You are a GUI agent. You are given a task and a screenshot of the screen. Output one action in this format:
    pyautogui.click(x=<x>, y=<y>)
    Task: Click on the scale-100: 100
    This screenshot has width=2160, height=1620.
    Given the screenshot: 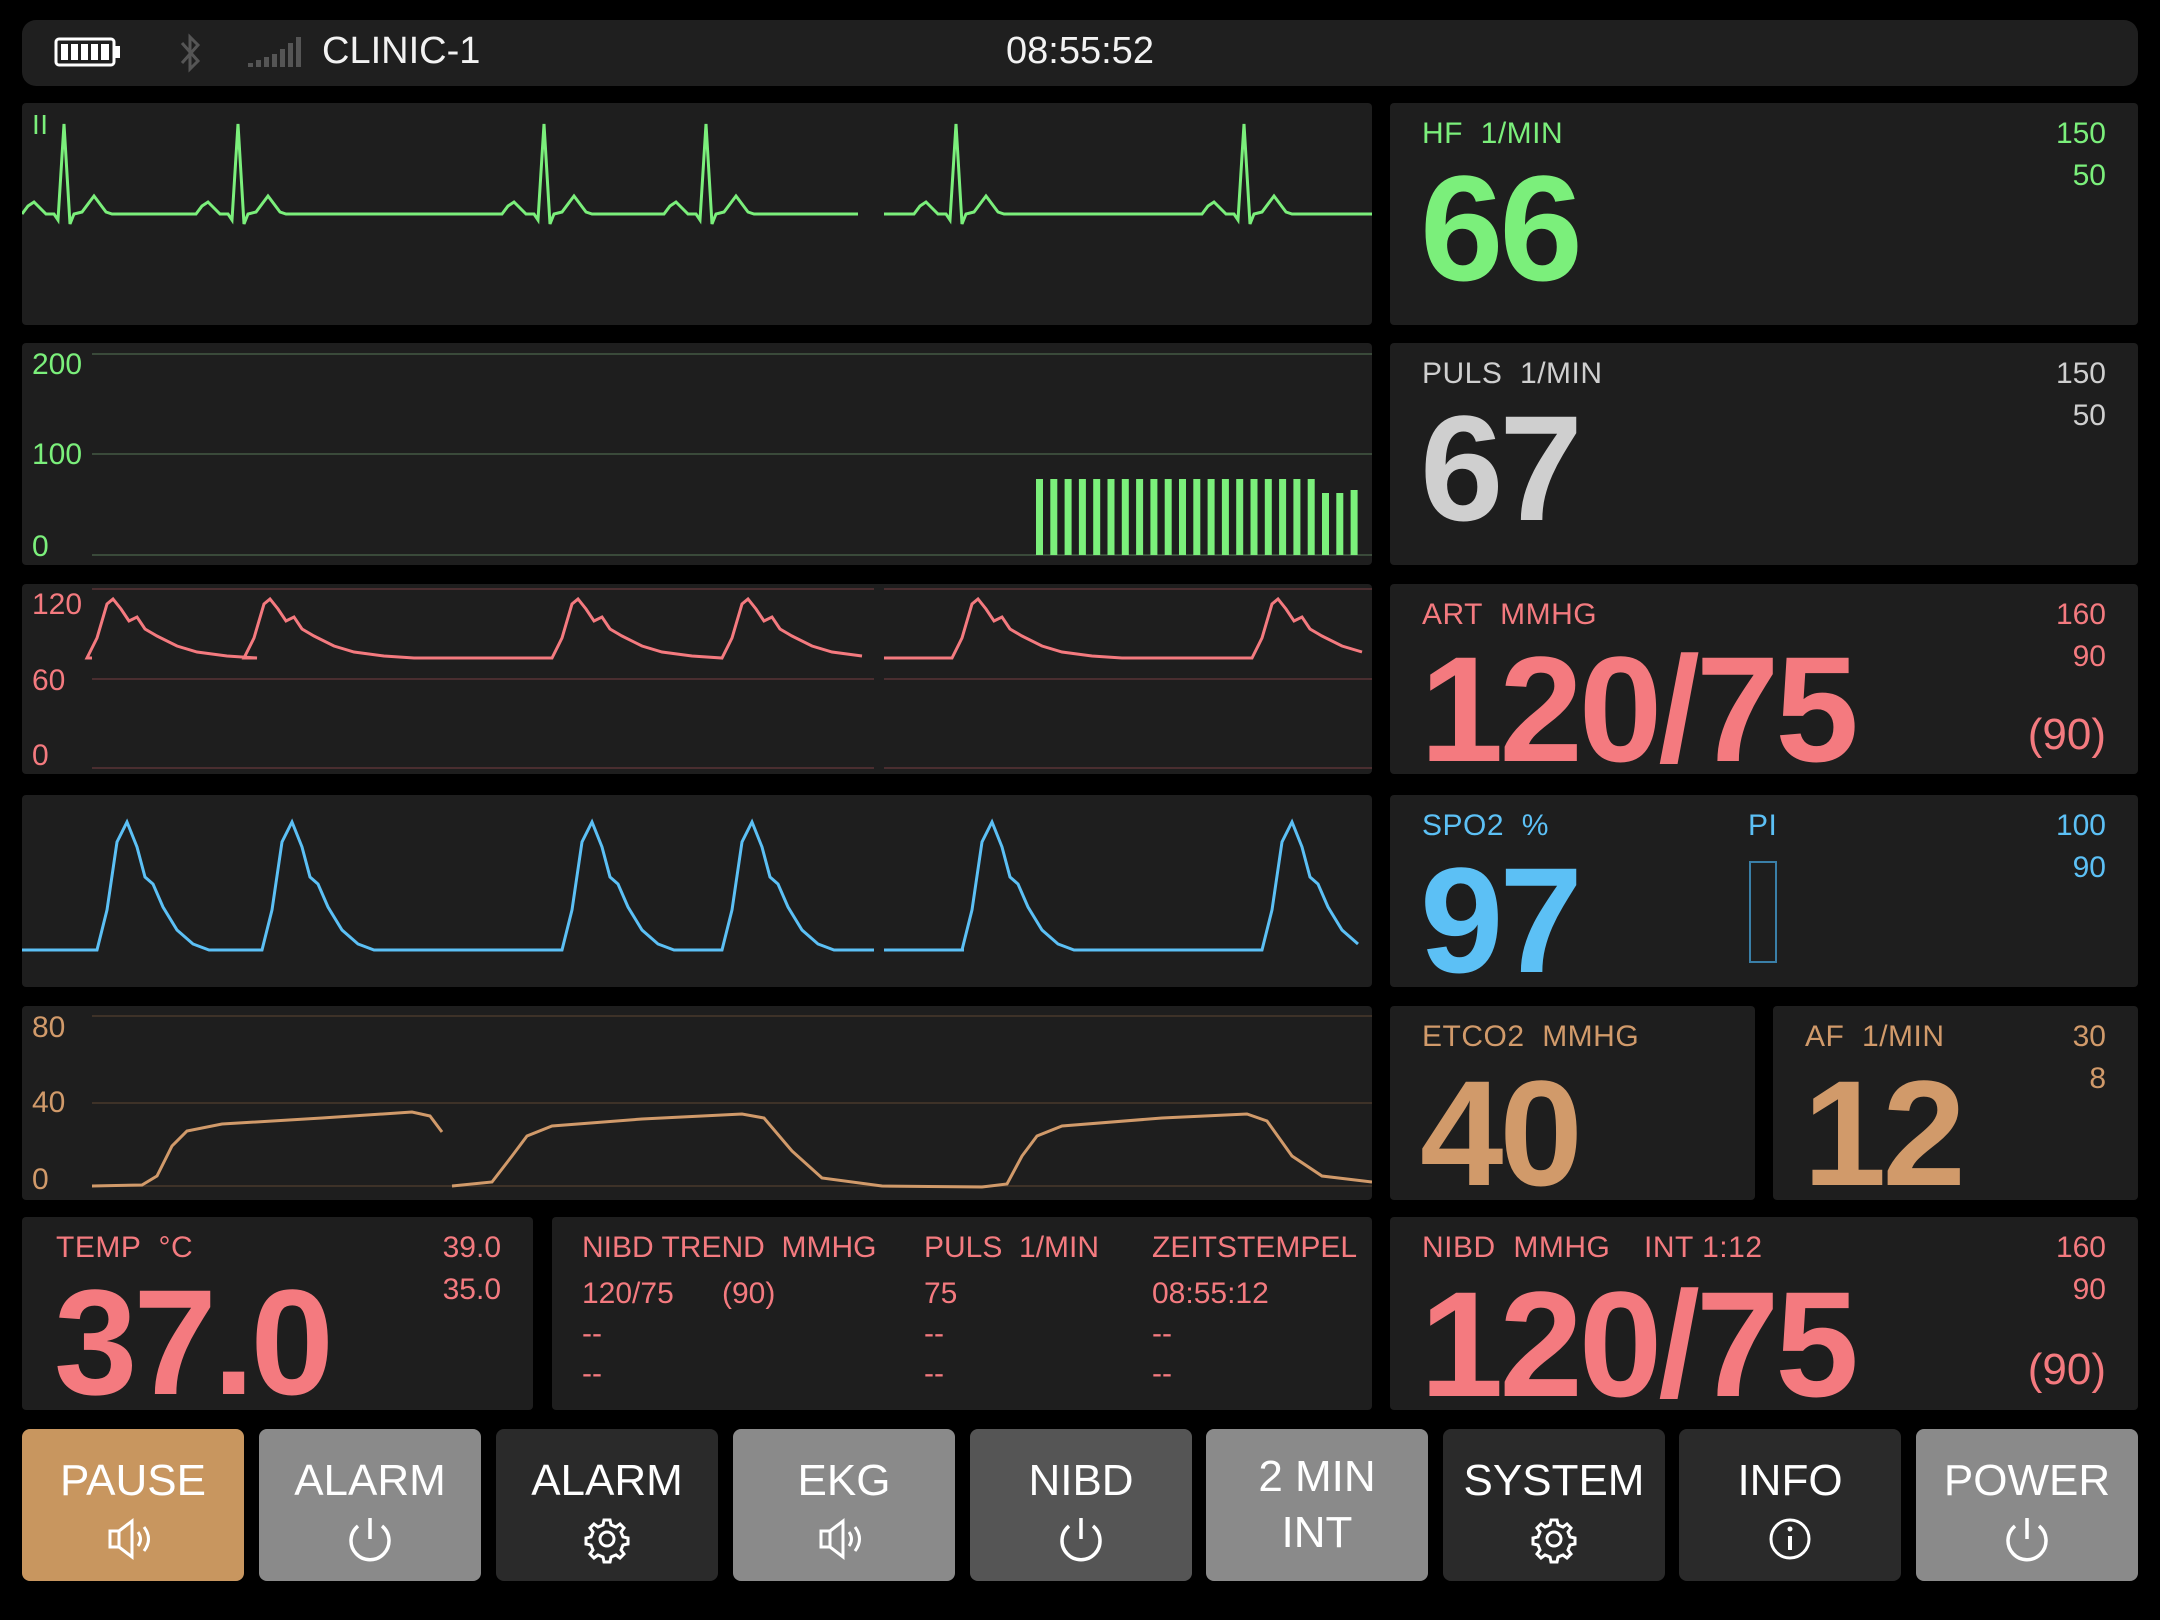 What is the action you would take?
    pyautogui.click(x=57, y=454)
    